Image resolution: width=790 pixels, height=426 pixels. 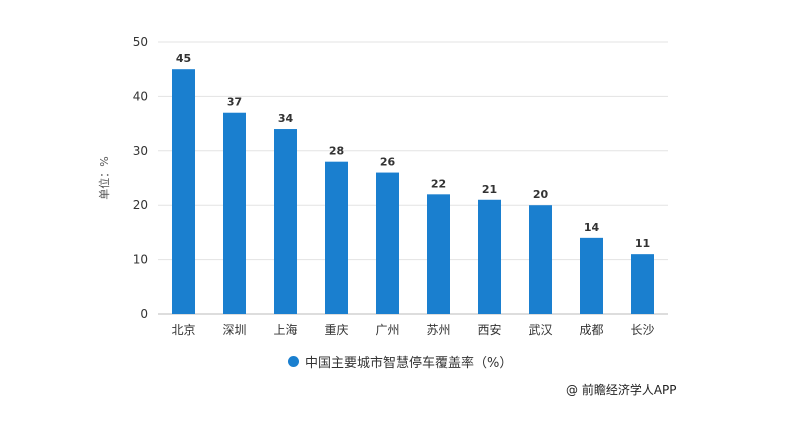 I want to click on y-tick-label: 50, so click(x=140, y=42).